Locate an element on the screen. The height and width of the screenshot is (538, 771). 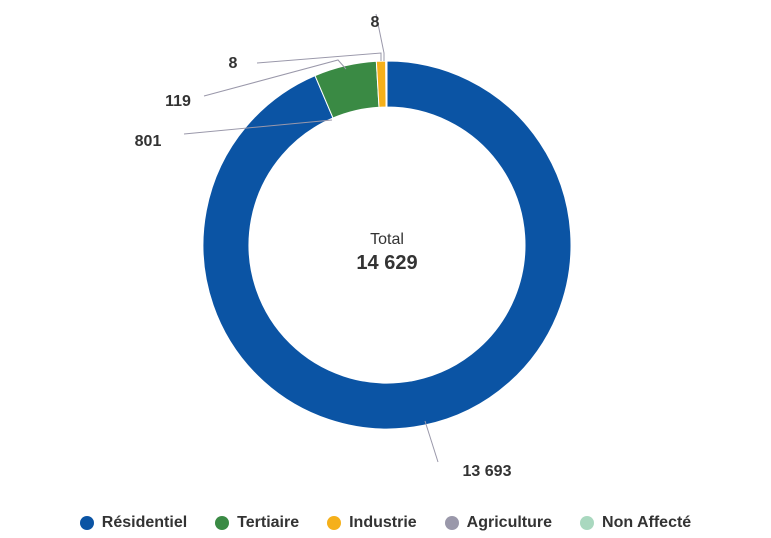
legend-item-tertiaire: Tertiaire is located at coordinates (257, 523).